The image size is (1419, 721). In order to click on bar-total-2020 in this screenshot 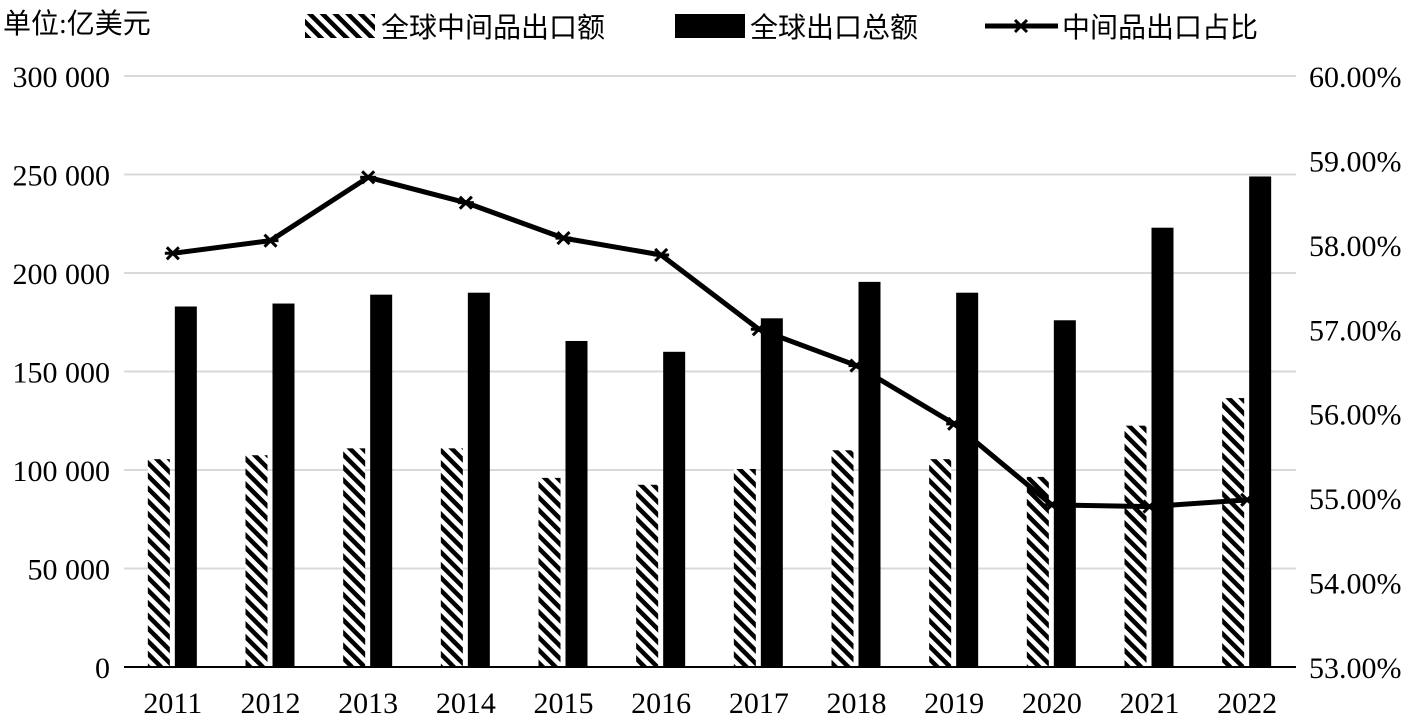, I will do `click(1064, 493)`.